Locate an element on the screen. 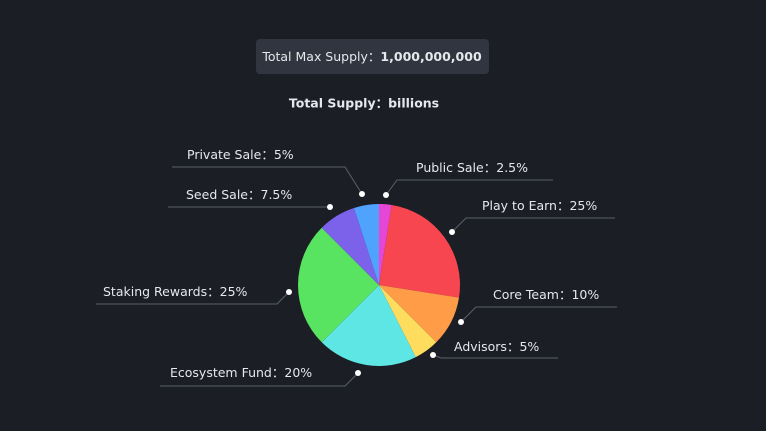  value-label: 2.5% is located at coordinates (512, 167).